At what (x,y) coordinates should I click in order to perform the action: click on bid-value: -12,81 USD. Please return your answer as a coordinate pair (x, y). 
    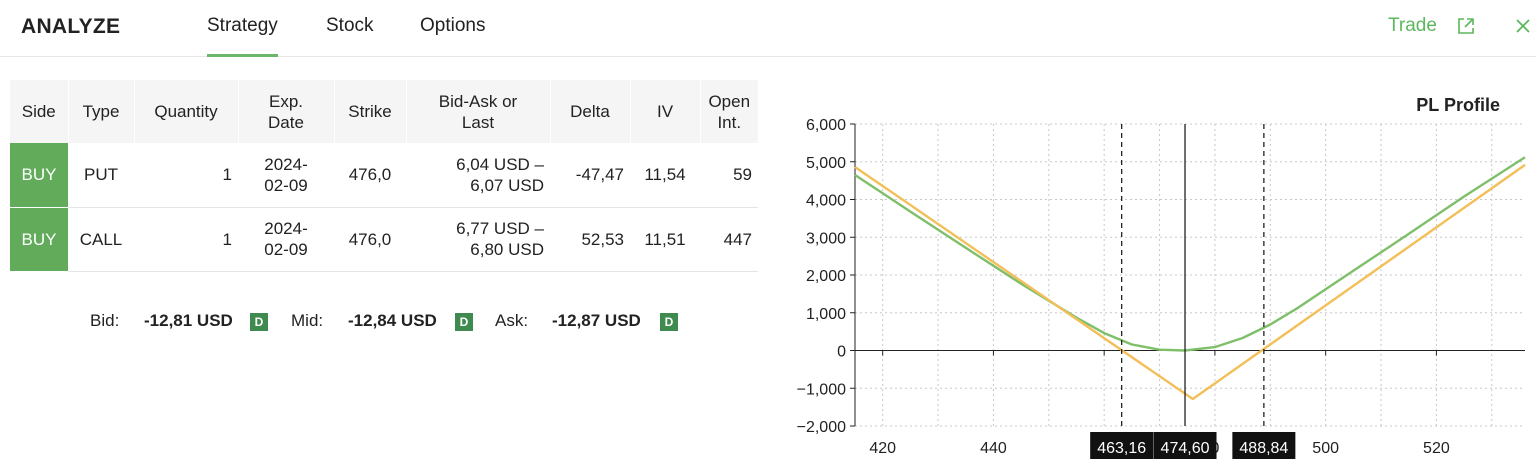
    Looking at the image, I should click on (188, 320).